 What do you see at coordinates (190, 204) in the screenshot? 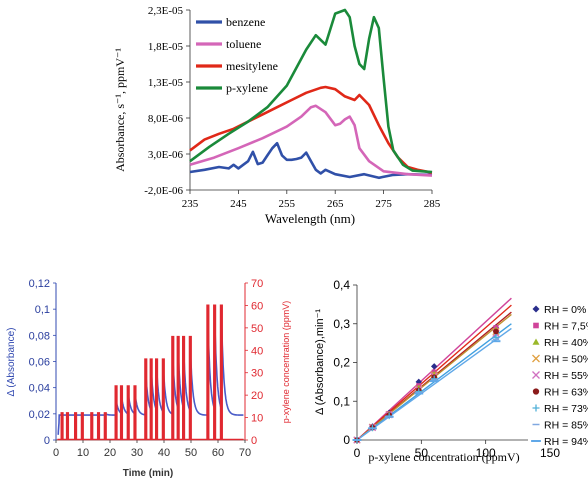
I see `spectra-x-tick-label: 235` at bounding box center [190, 204].